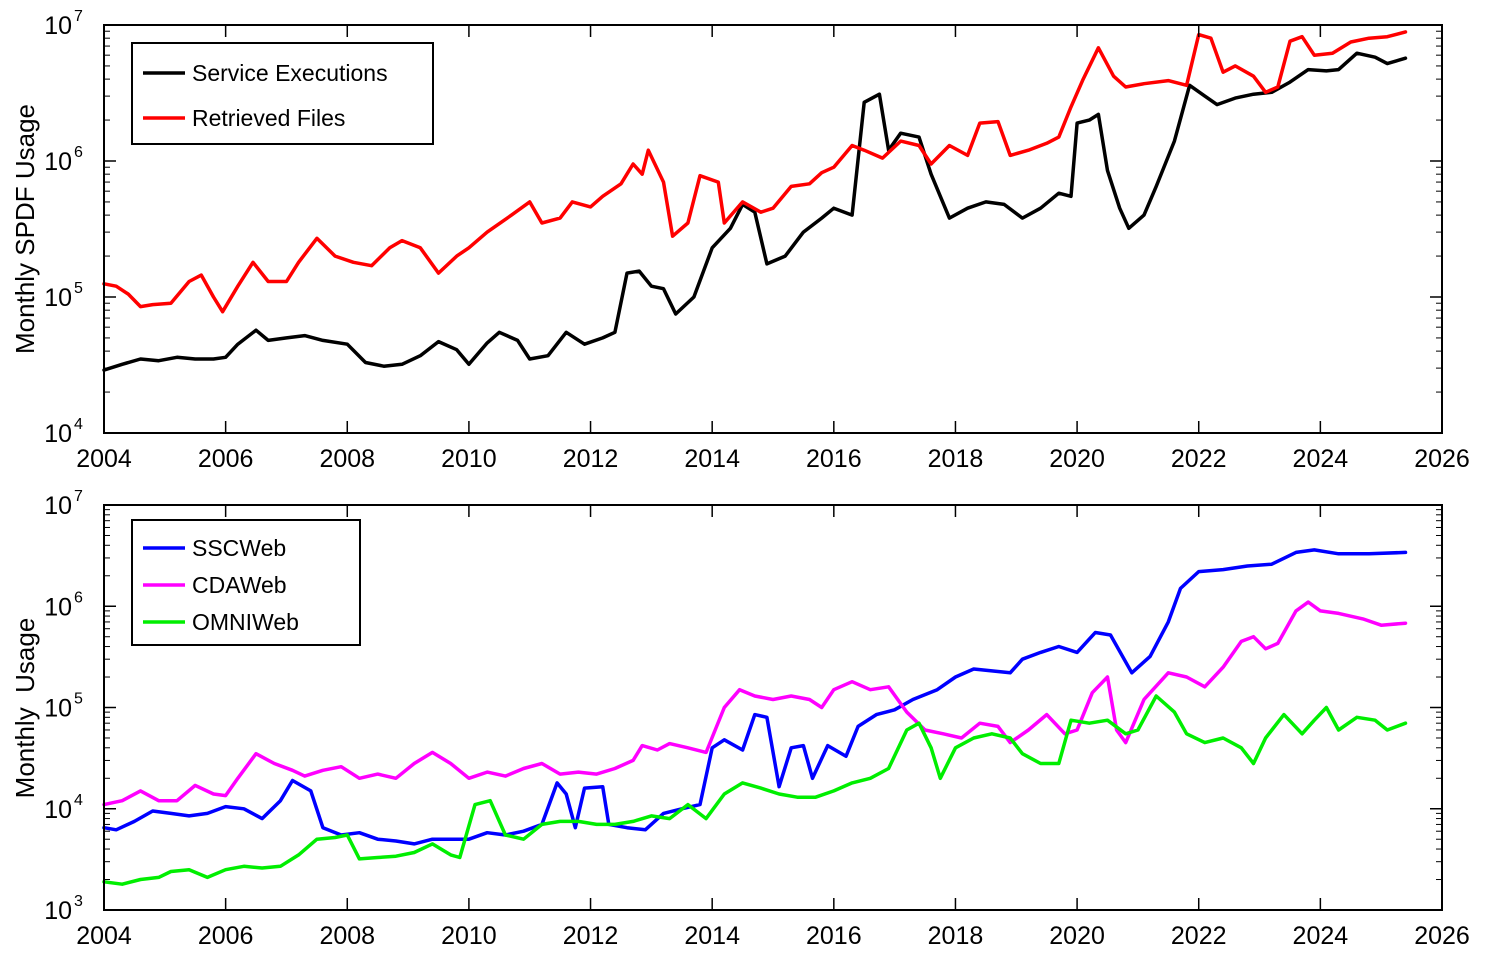 Image resolution: width=1490 pixels, height=960 pixels. Describe the element at coordinates (245, 622) in the screenshot. I see `bottom-legend-label-omniweb: OMNIWeb` at that location.